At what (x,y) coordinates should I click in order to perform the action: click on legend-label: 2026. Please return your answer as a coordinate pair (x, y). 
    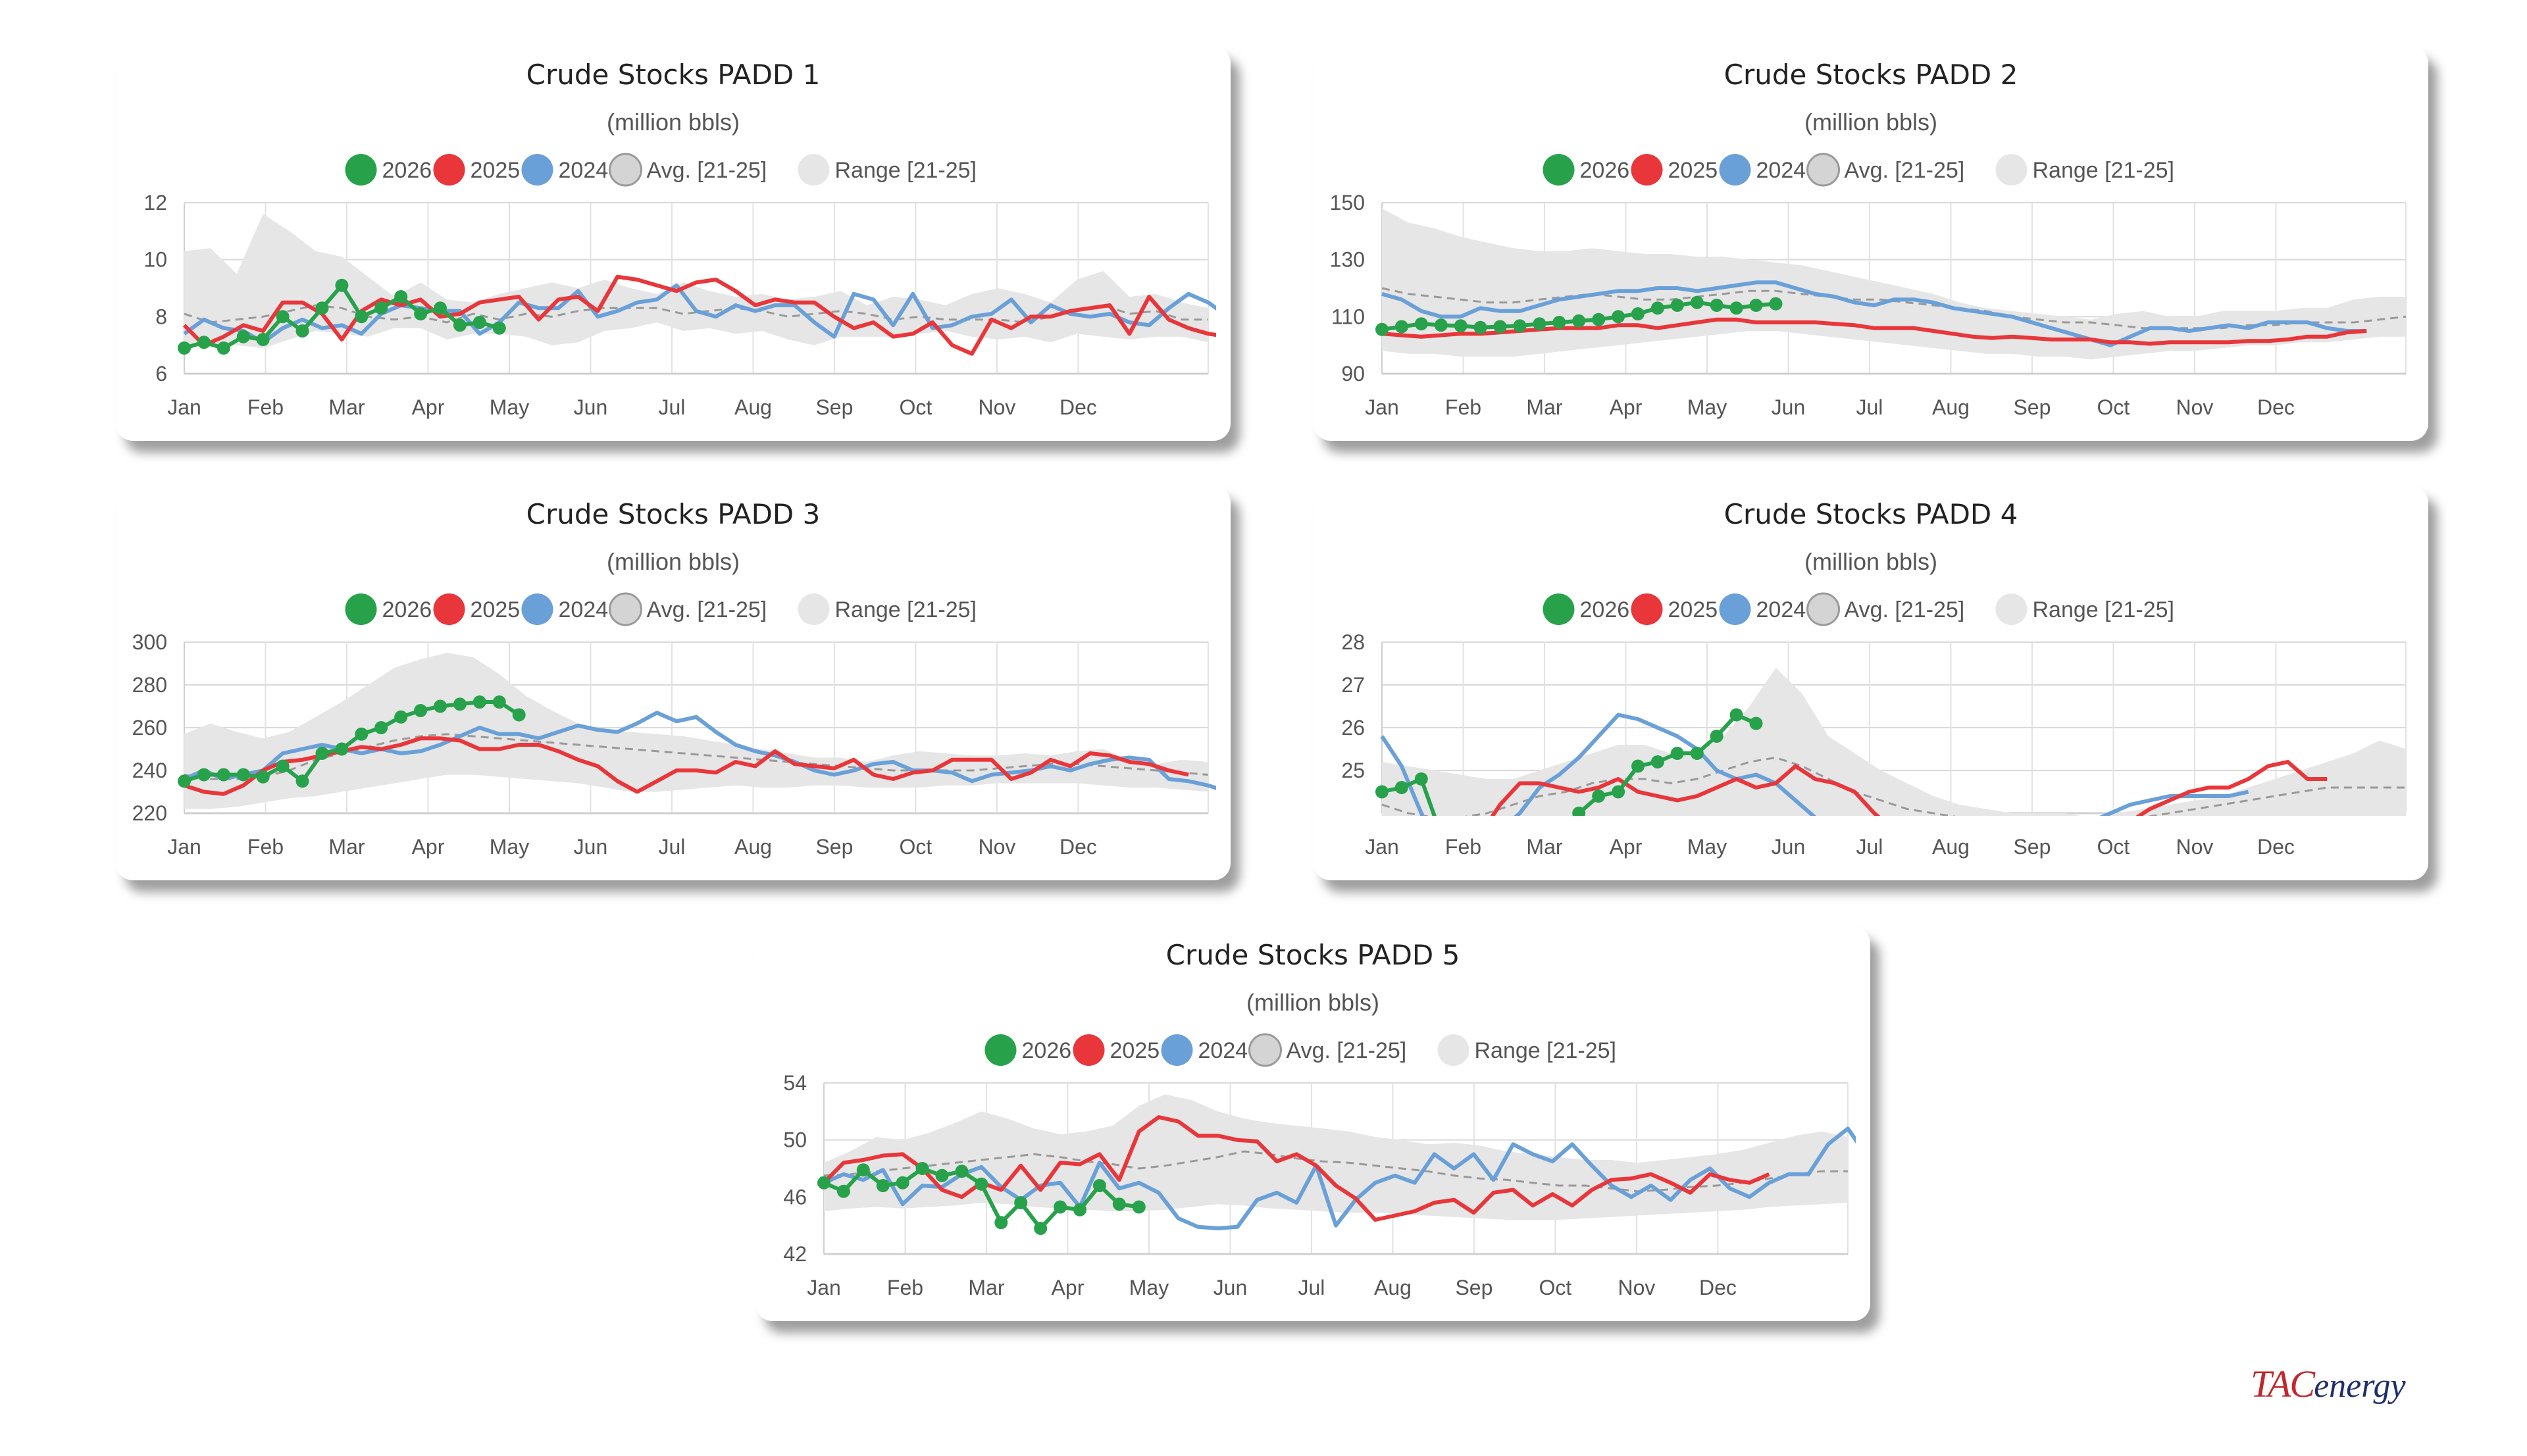
    Looking at the image, I should click on (1605, 609).